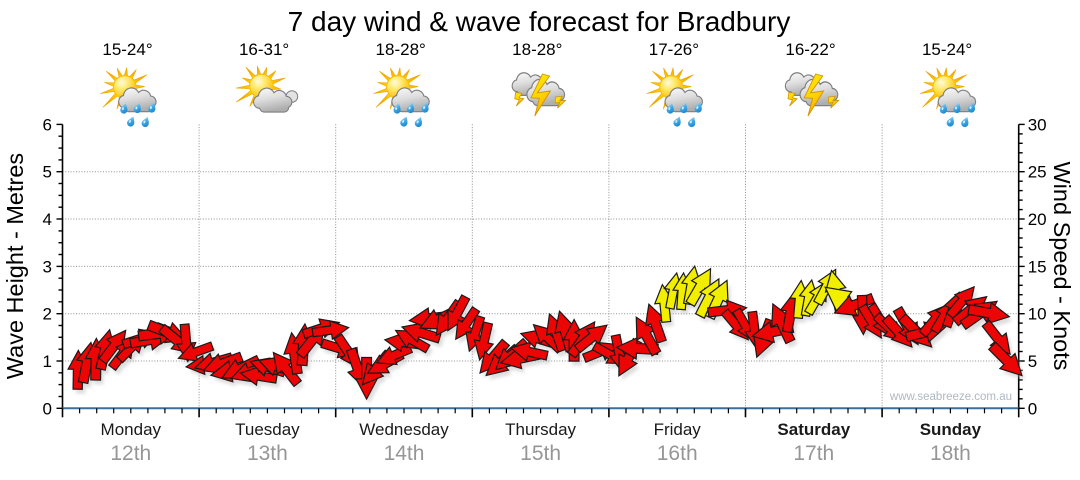 The image size is (1080, 480). What do you see at coordinates (264, 49) in the screenshot?
I see `svg-text: 16-31°` at bounding box center [264, 49].